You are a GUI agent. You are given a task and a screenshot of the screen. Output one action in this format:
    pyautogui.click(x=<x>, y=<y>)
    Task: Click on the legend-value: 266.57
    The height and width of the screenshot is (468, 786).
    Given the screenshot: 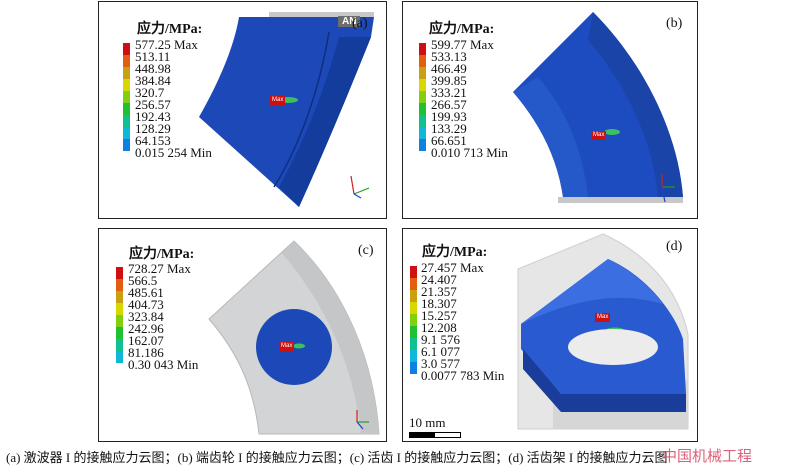 What is the action you would take?
    pyautogui.click(x=449, y=104)
    